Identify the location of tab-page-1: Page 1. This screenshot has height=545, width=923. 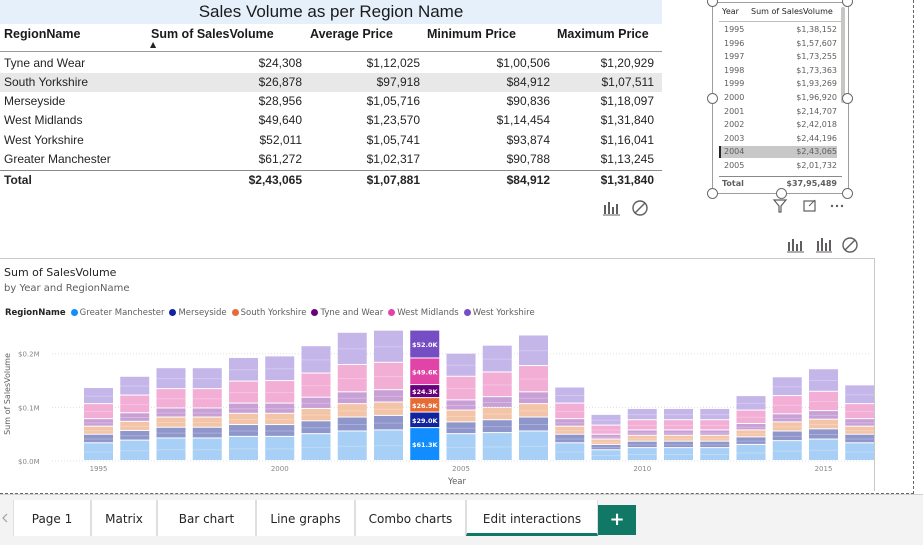
(52, 518).